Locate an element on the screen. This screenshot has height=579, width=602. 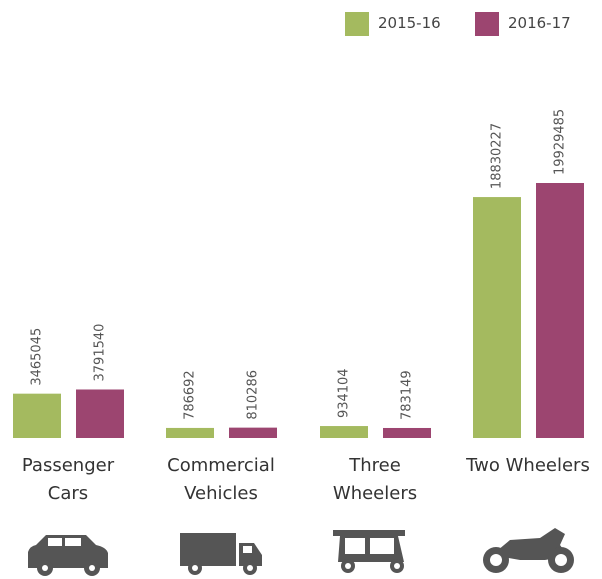
category-label: Passenger Cars is located at coordinates (68, 479).